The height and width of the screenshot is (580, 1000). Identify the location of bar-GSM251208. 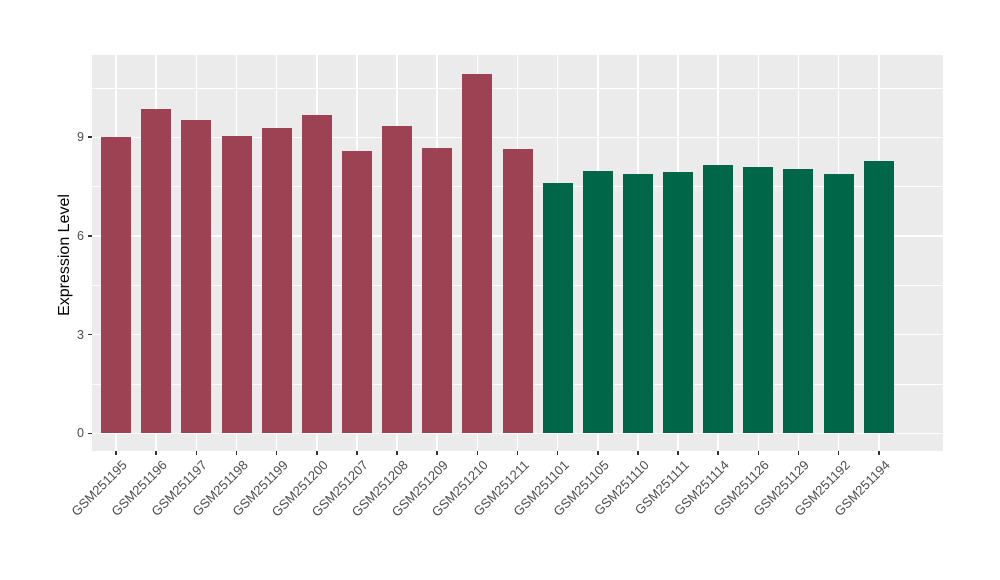
(397, 279).